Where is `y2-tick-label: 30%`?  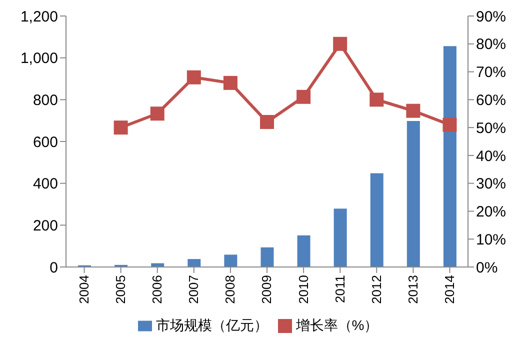 y2-tick-label: 30% is located at coordinates (491, 184).